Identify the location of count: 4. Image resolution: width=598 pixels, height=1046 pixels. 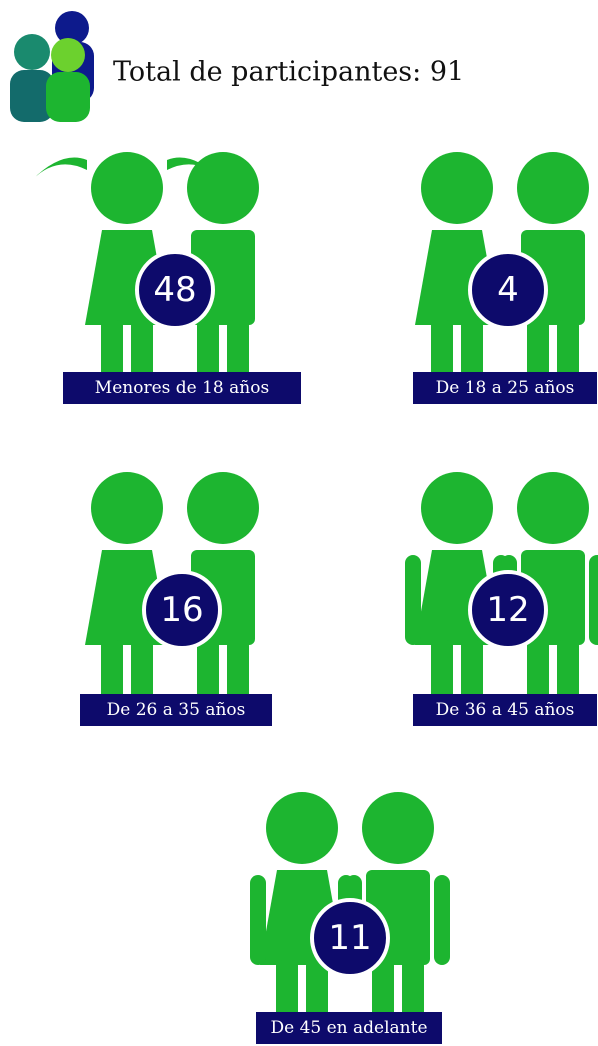
(508, 290).